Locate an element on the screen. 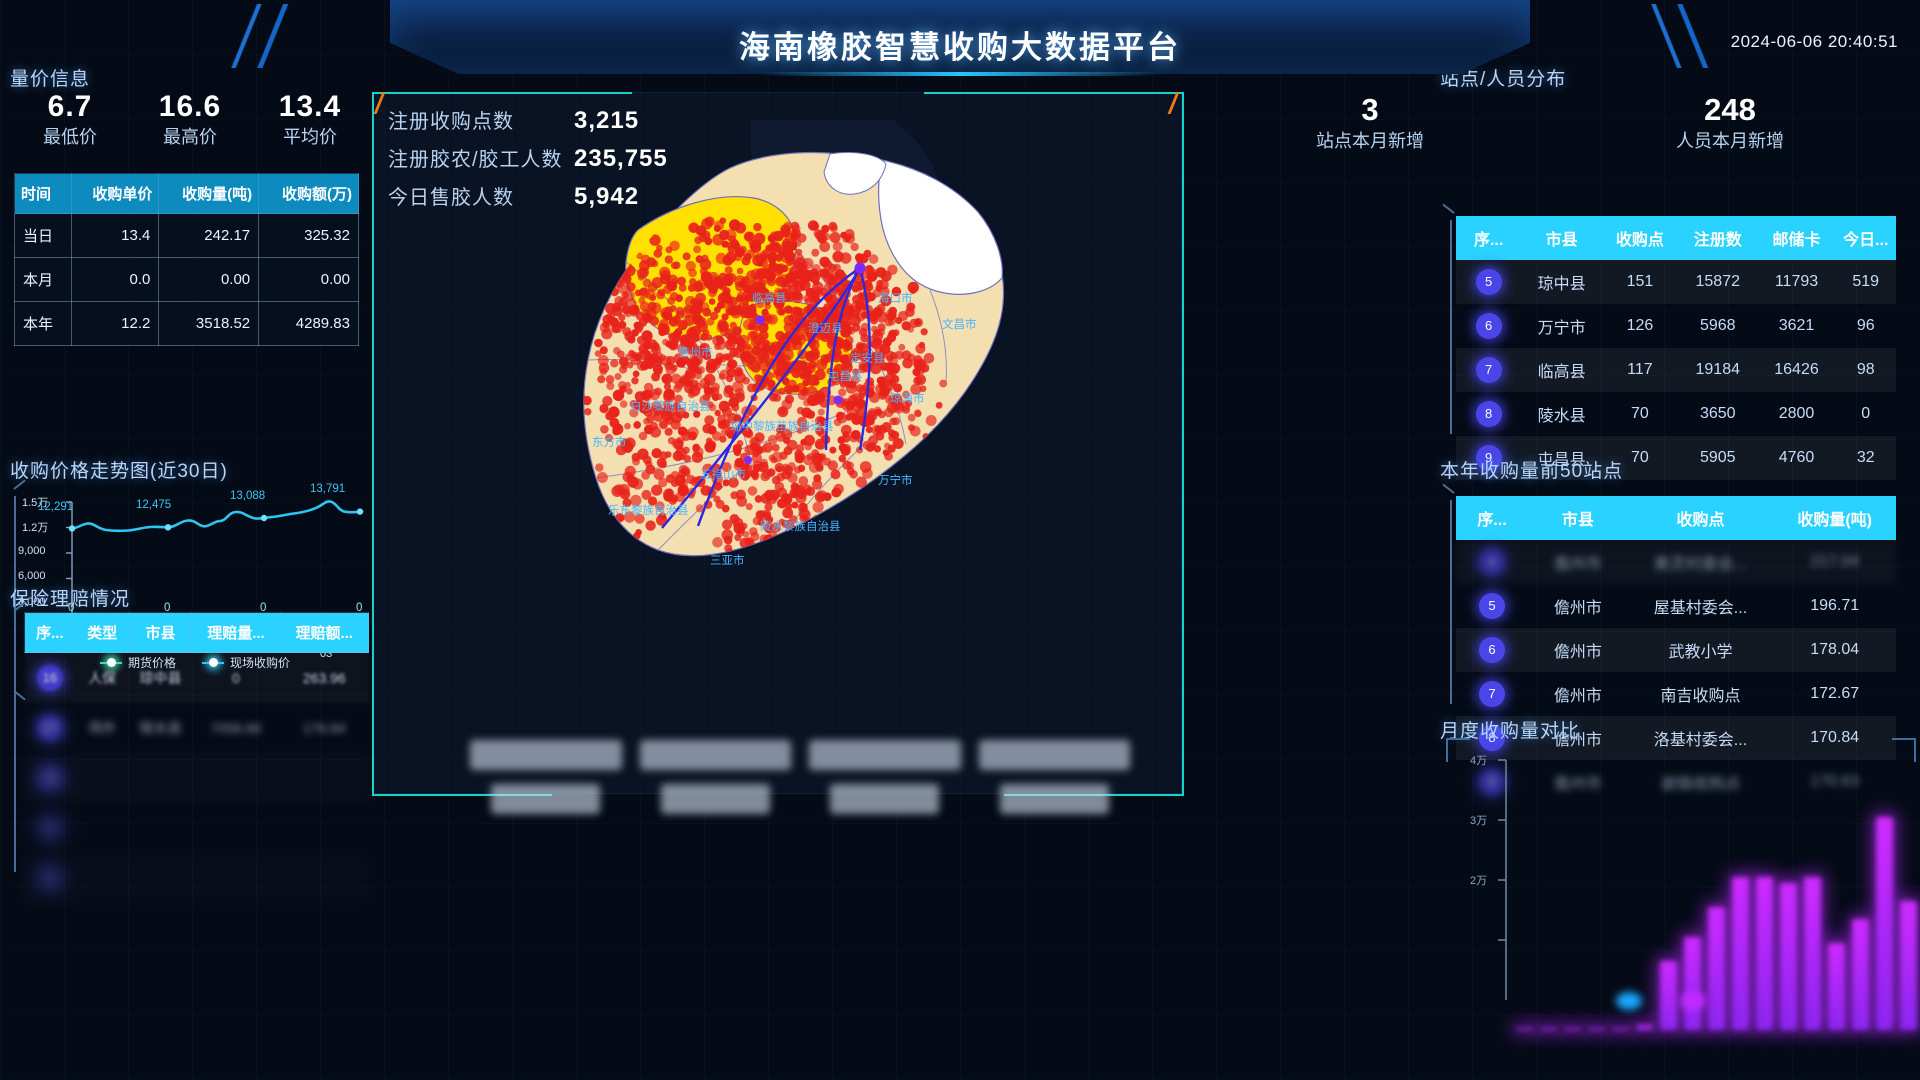 This screenshot has width=1920, height=1080. region-haikou is located at coordinates (855, 173).